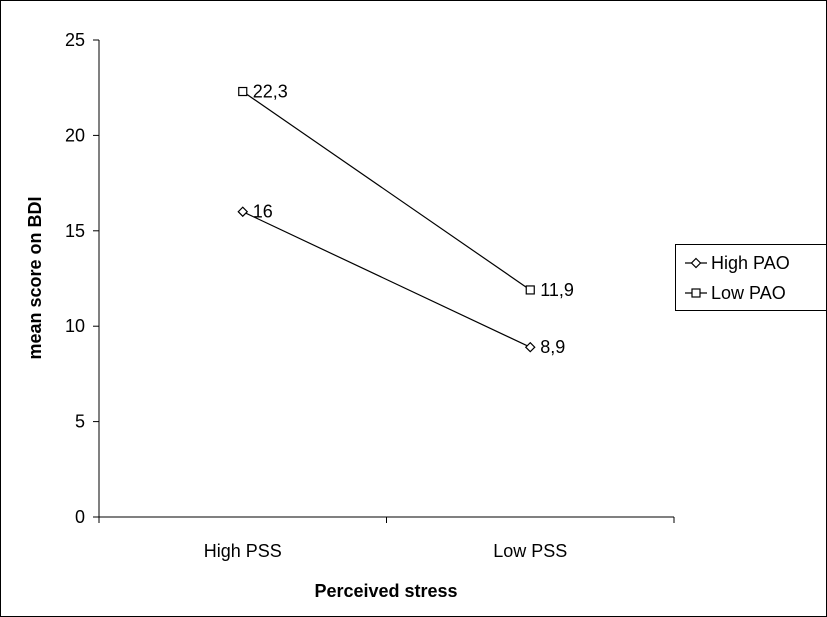 This screenshot has height=617, width=827. What do you see at coordinates (750, 263) in the screenshot?
I see `legend-label: High PAO` at bounding box center [750, 263].